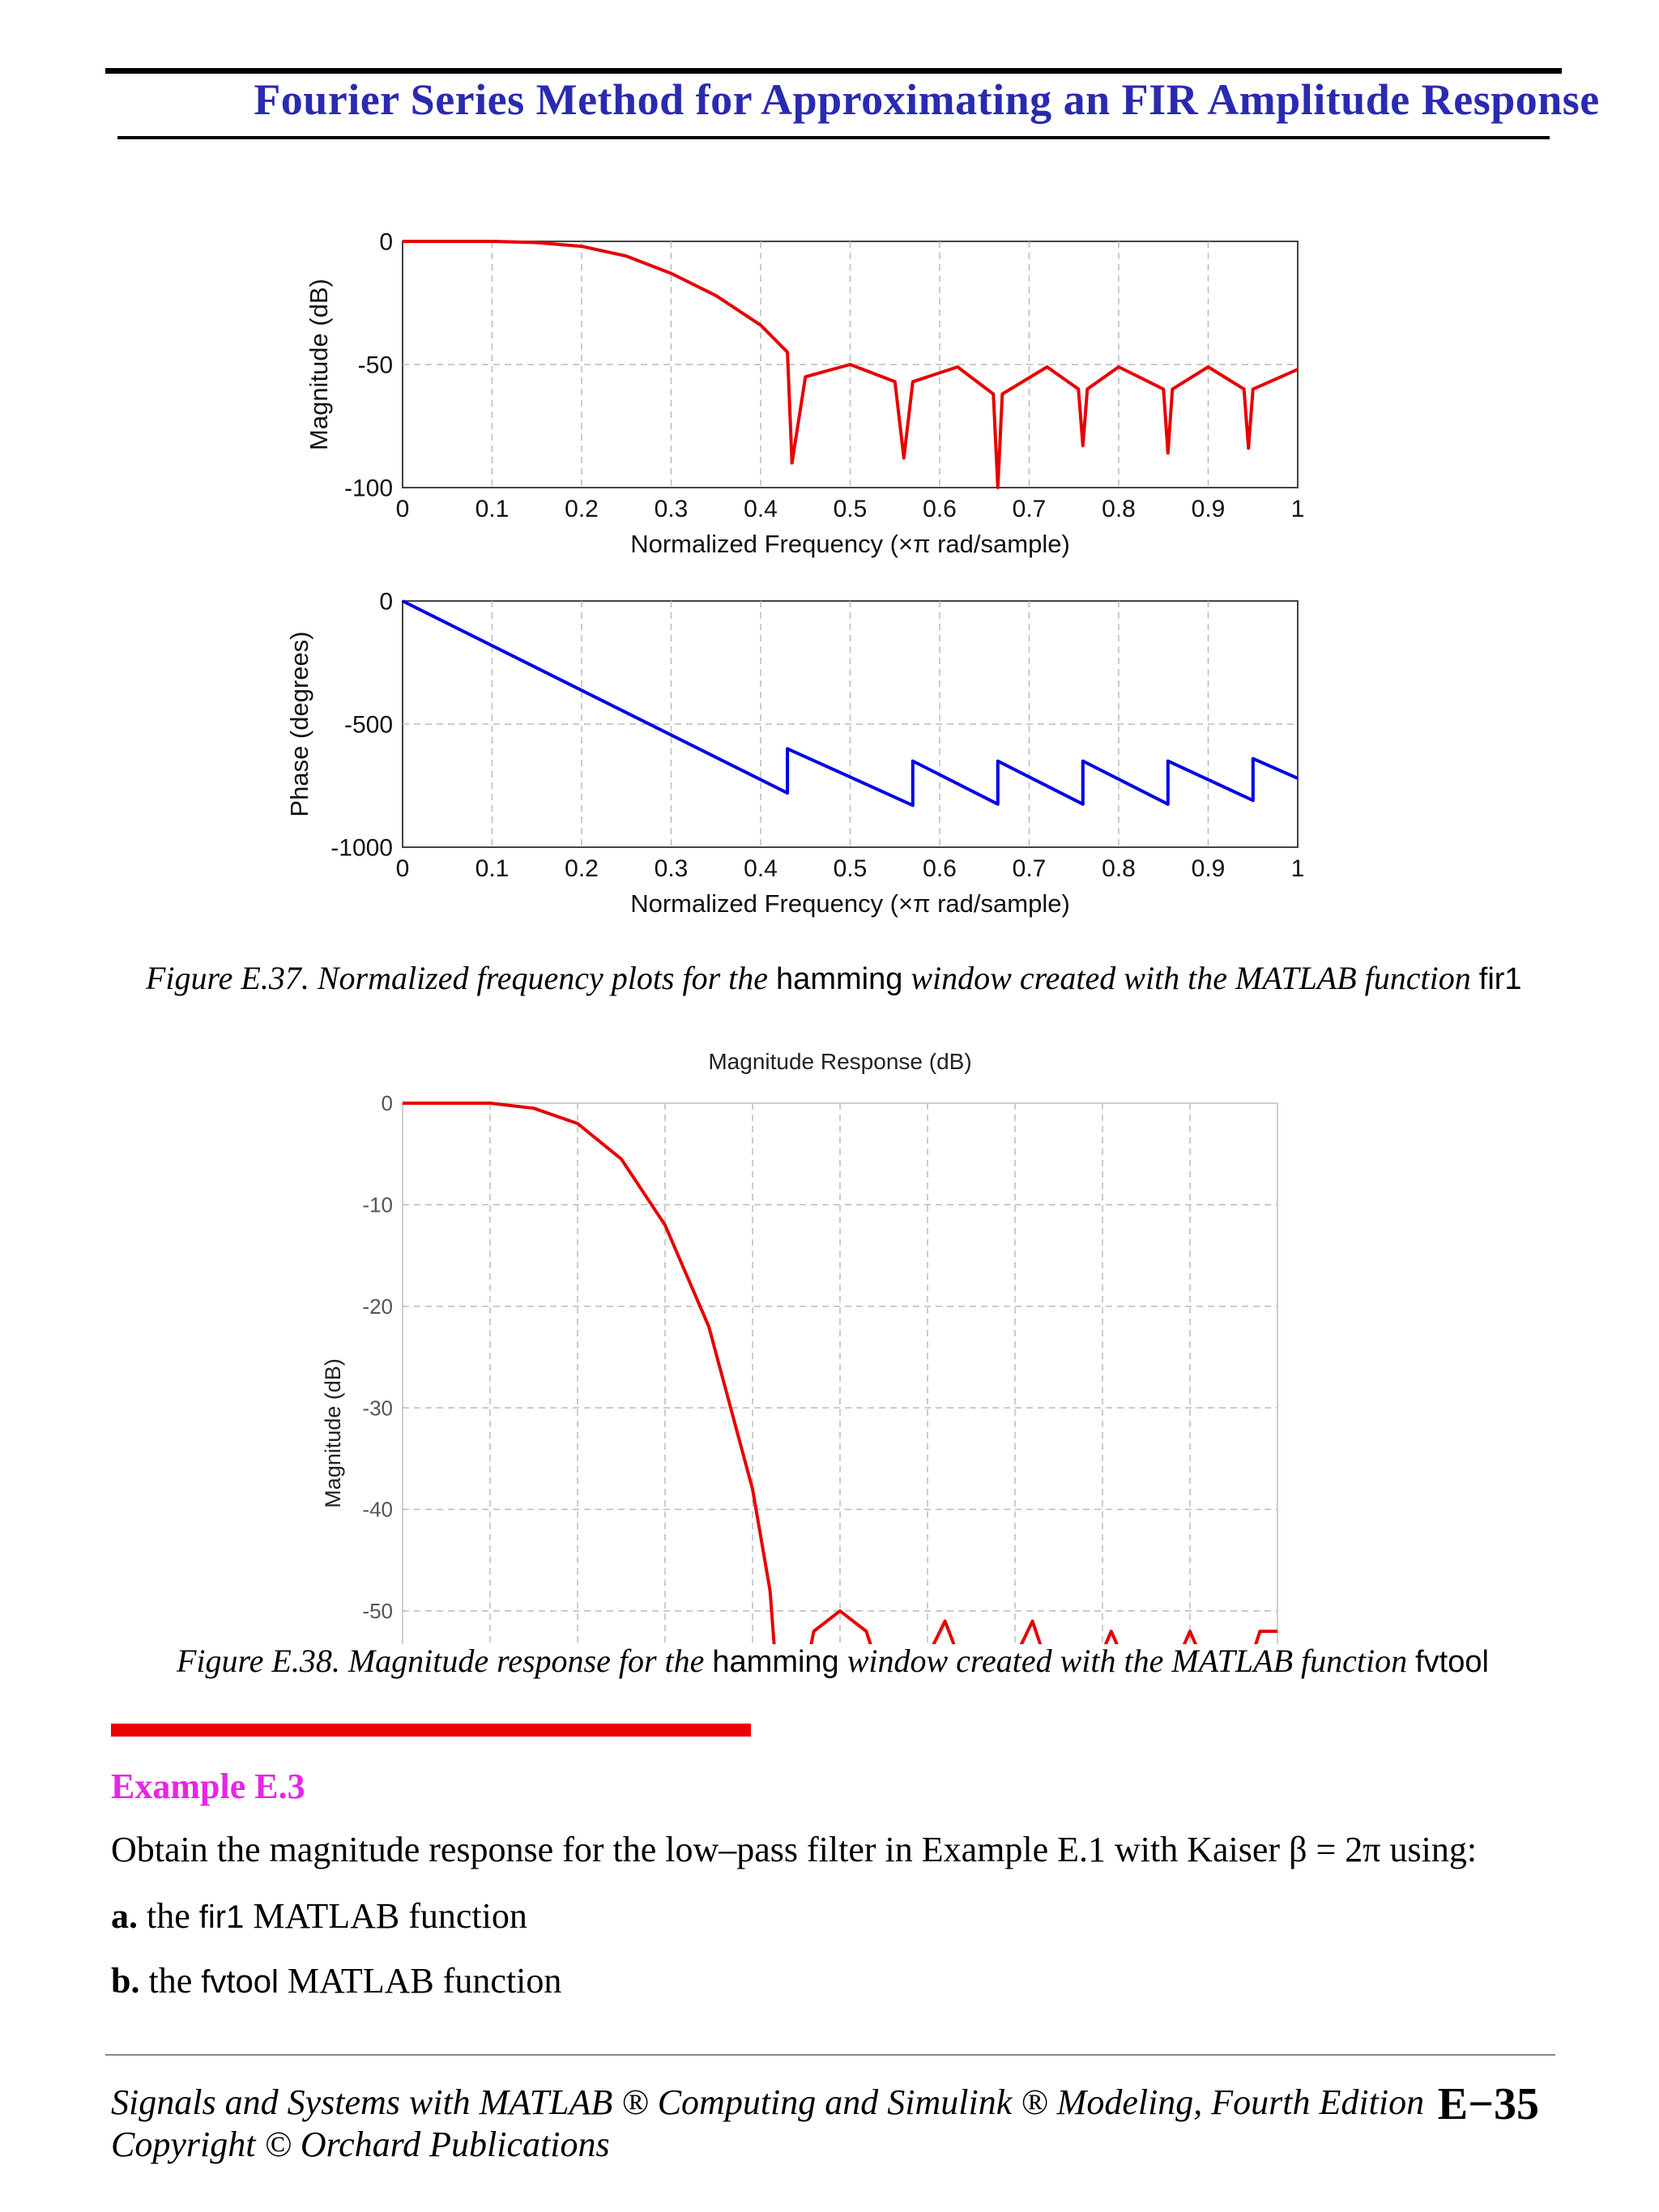 This screenshot has width=1659, height=2212. I want to click on example-title: Example E.3, so click(208, 1786).